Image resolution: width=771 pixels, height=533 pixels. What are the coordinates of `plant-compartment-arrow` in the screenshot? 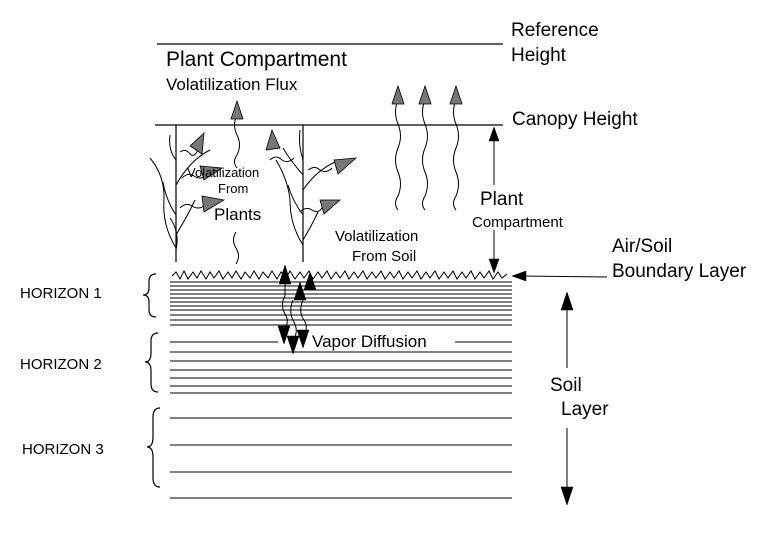 It's located at (494, 200).